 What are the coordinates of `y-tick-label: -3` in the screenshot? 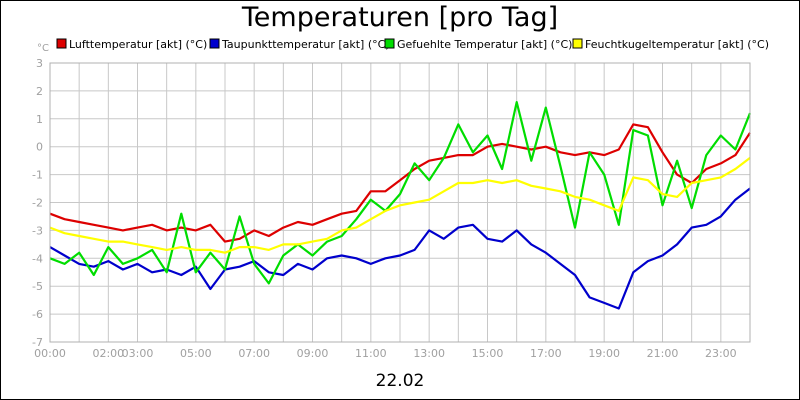 It's located at (37, 230).